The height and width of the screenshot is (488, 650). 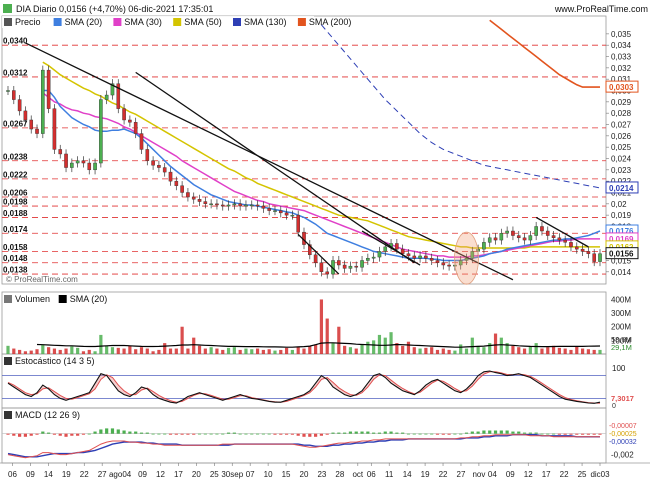 I want to click on guide-level-label: 0,0206, so click(x=15, y=193).